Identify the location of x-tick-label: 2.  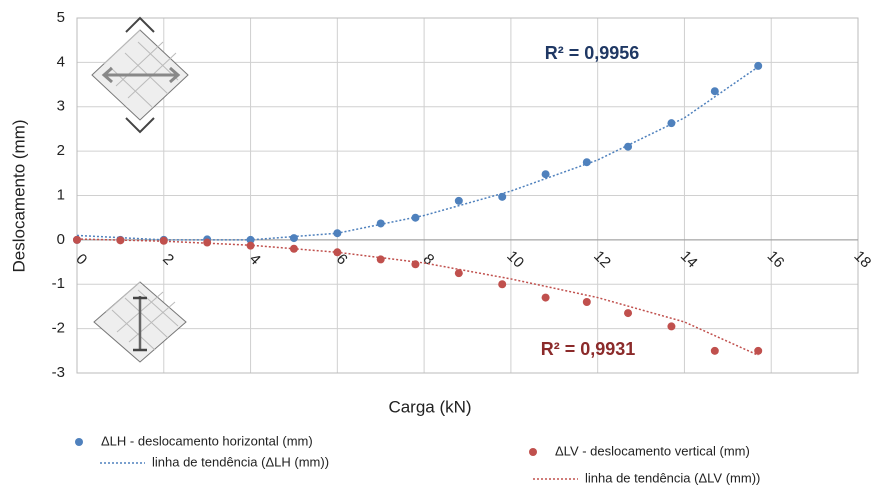
(168, 260).